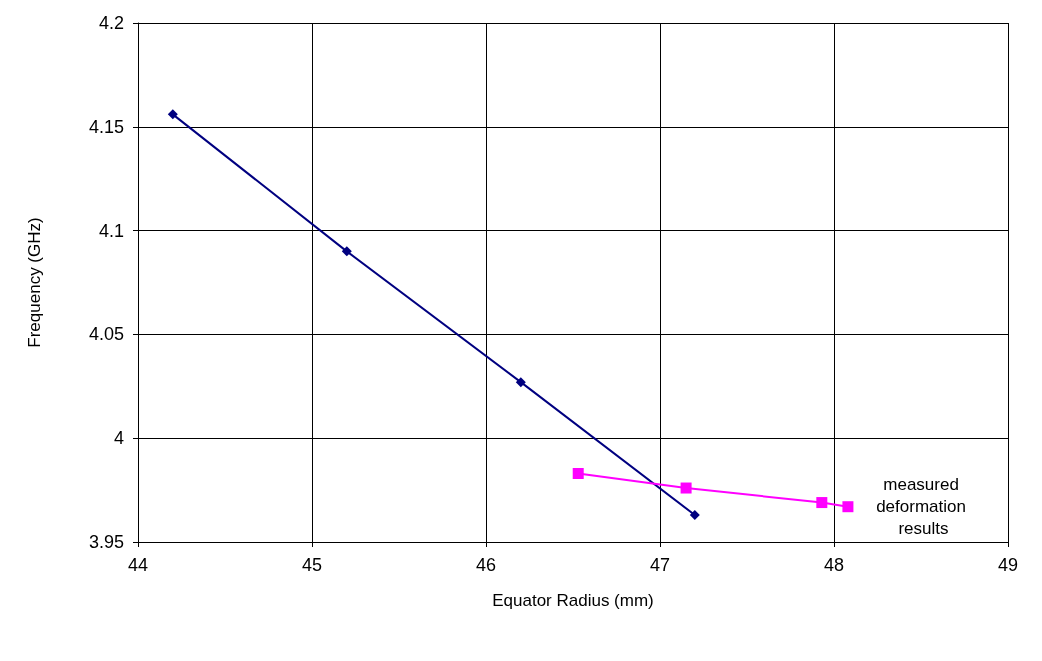 This screenshot has width=1042, height=661. I want to click on x-tick-label: 47, so click(660, 565).